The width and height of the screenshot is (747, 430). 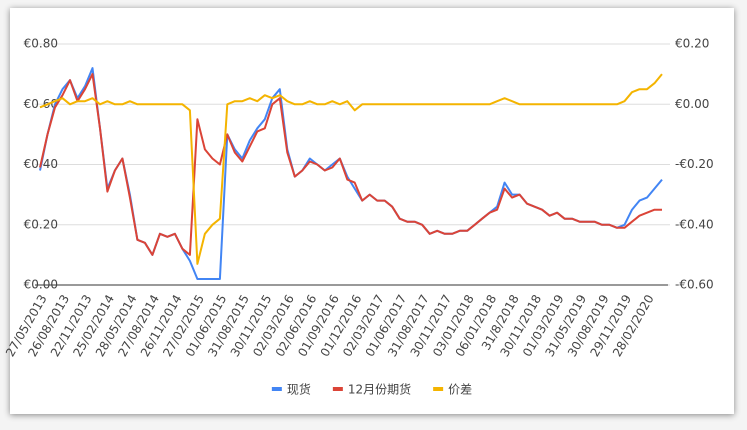 I want to click on legend-label: 价差, so click(x=460, y=390).